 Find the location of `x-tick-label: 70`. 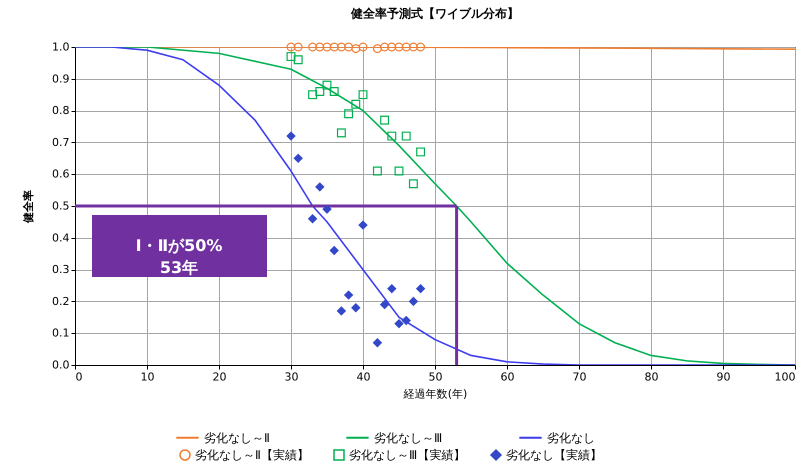

x-tick-label: 70 is located at coordinates (579, 377).